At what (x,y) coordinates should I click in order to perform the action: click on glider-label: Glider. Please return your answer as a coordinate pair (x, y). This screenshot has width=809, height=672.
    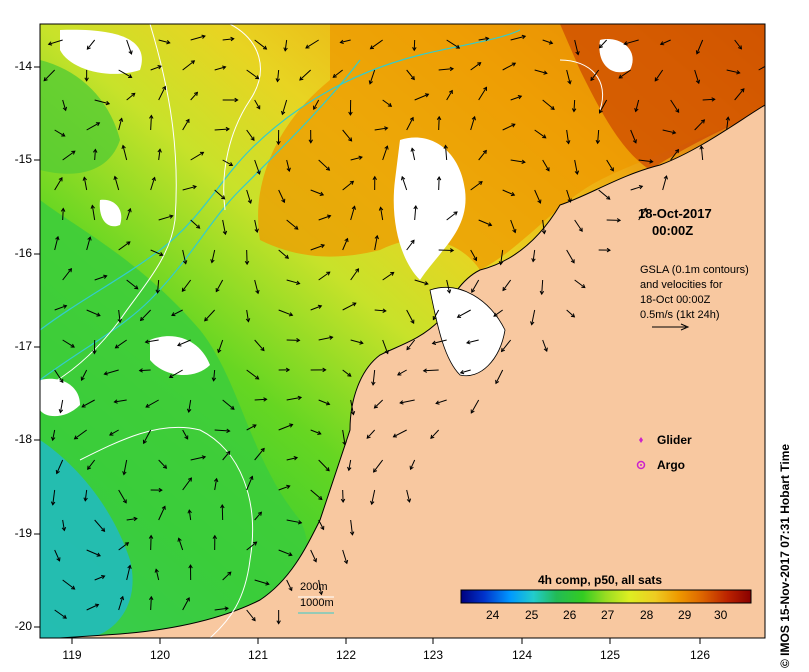
    Looking at the image, I should click on (674, 440).